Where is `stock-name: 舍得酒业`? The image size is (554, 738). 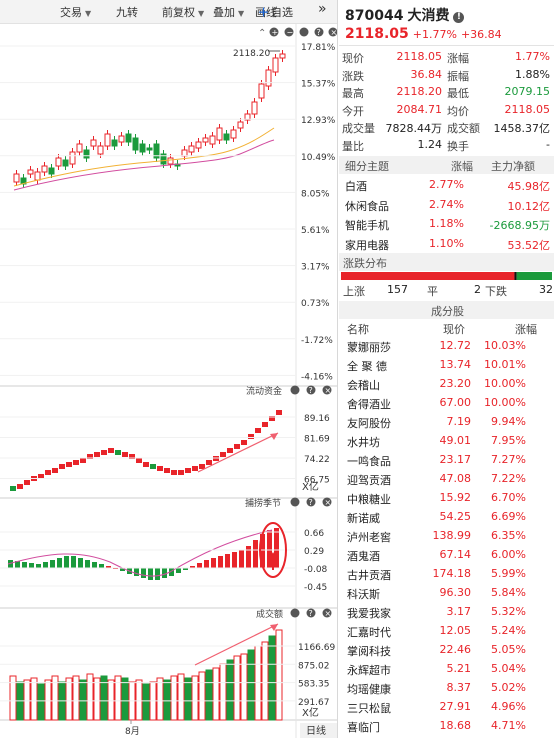
stock-name: 舍得酒业 is located at coordinates (369, 404).